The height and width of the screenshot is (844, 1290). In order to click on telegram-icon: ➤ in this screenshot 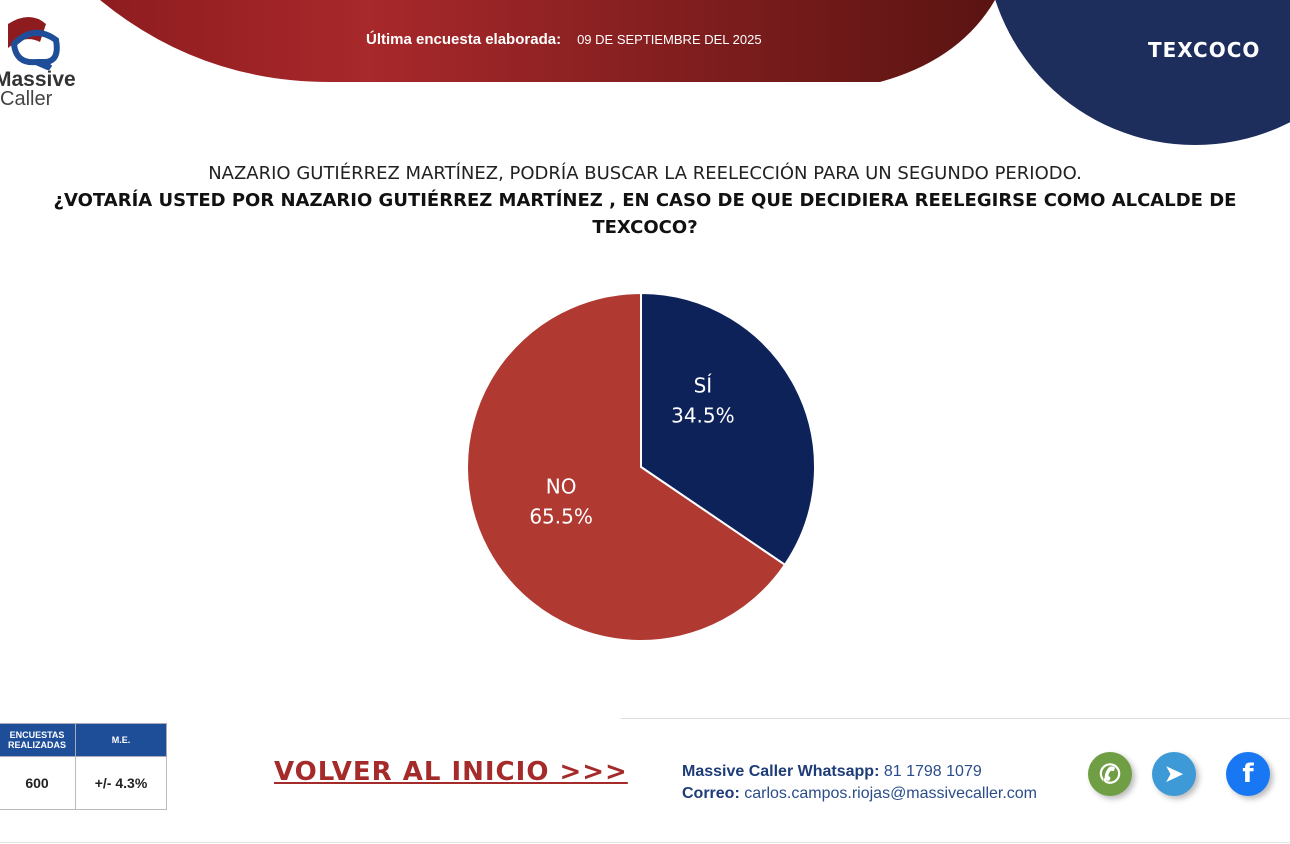, I will do `click(1174, 774)`.